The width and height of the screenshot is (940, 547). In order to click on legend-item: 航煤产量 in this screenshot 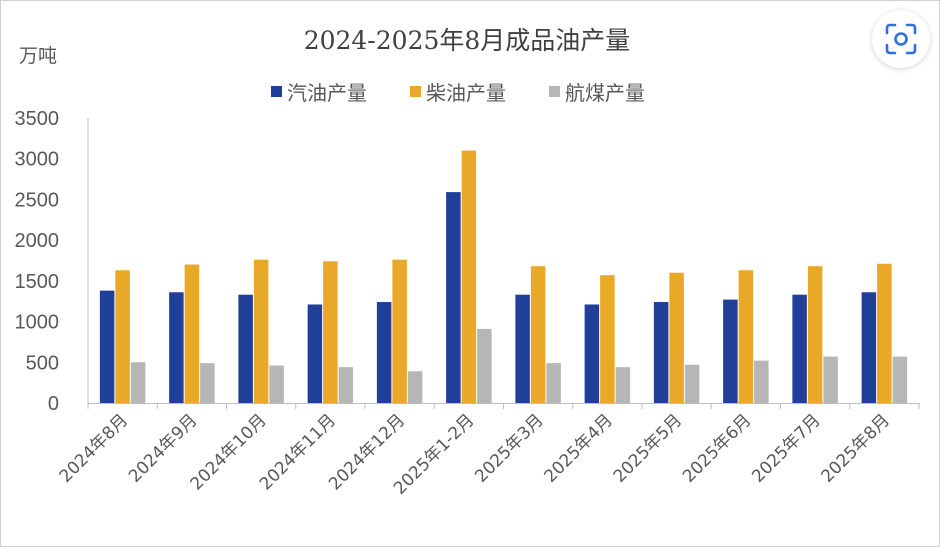, I will do `click(597, 93)`.